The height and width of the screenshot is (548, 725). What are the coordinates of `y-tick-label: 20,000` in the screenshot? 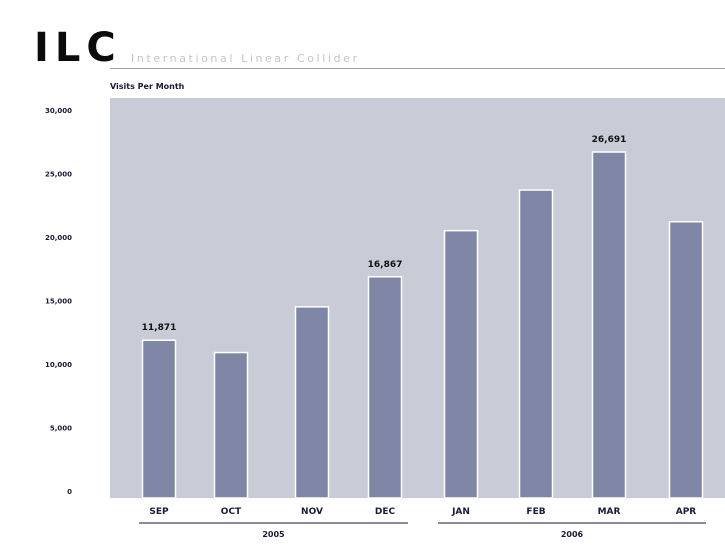 It's located at (58, 238).